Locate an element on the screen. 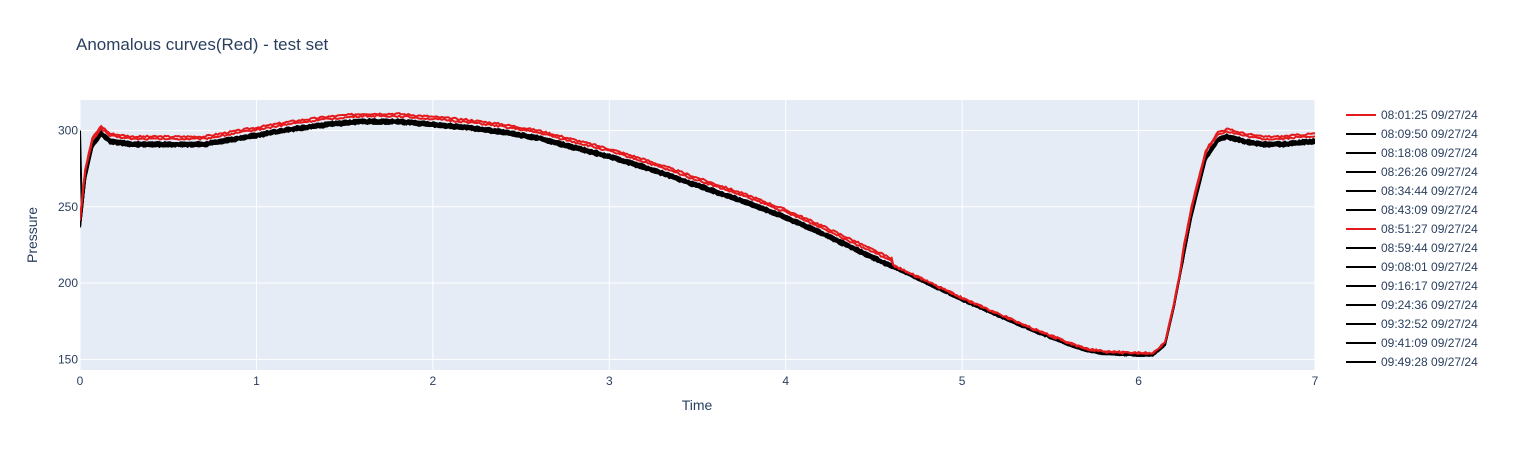  legend-label: 09:08:01 09/27/24 is located at coordinates (1429, 267).